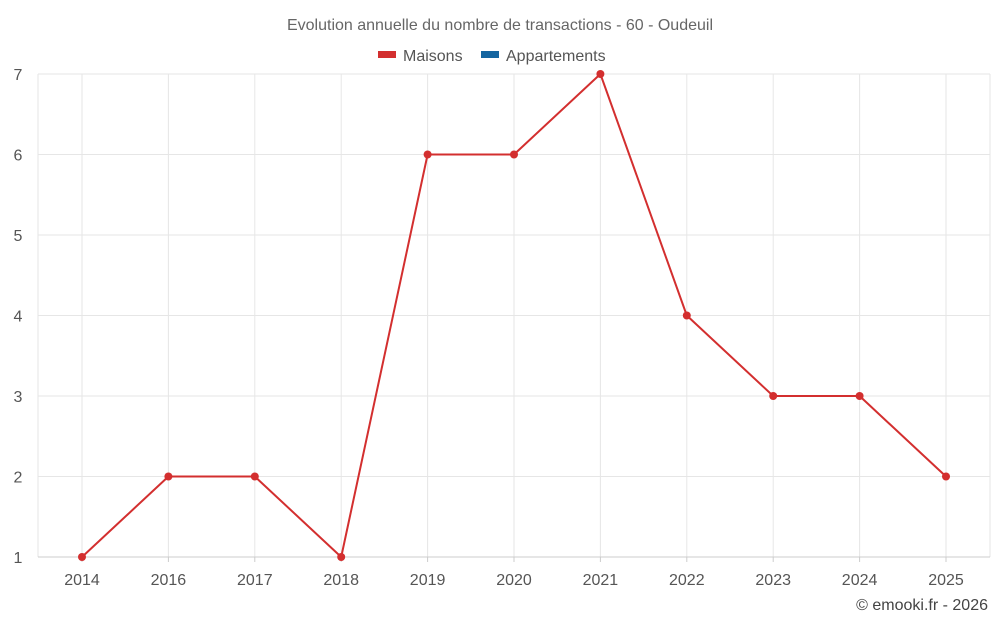 The height and width of the screenshot is (625, 1000). I want to click on x-tick-label: 2021, so click(601, 580).